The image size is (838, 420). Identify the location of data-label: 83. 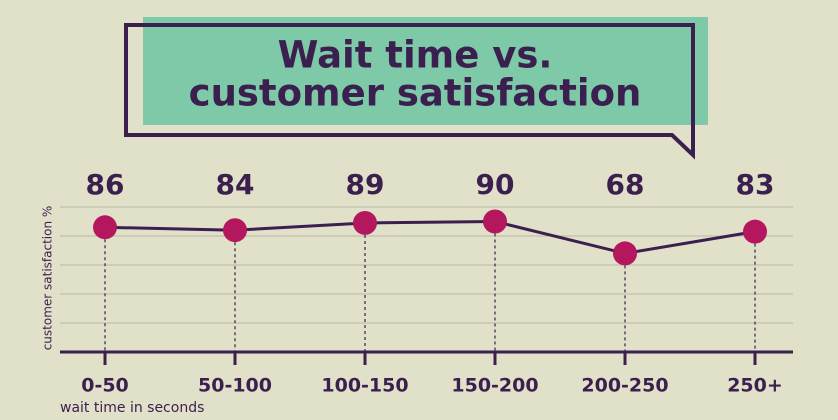
(755, 184).